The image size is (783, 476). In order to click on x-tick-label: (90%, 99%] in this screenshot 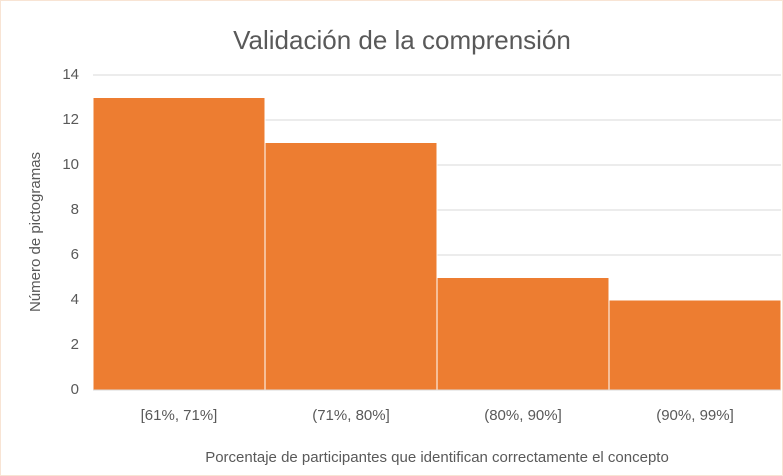, I will do `click(695, 415)`.